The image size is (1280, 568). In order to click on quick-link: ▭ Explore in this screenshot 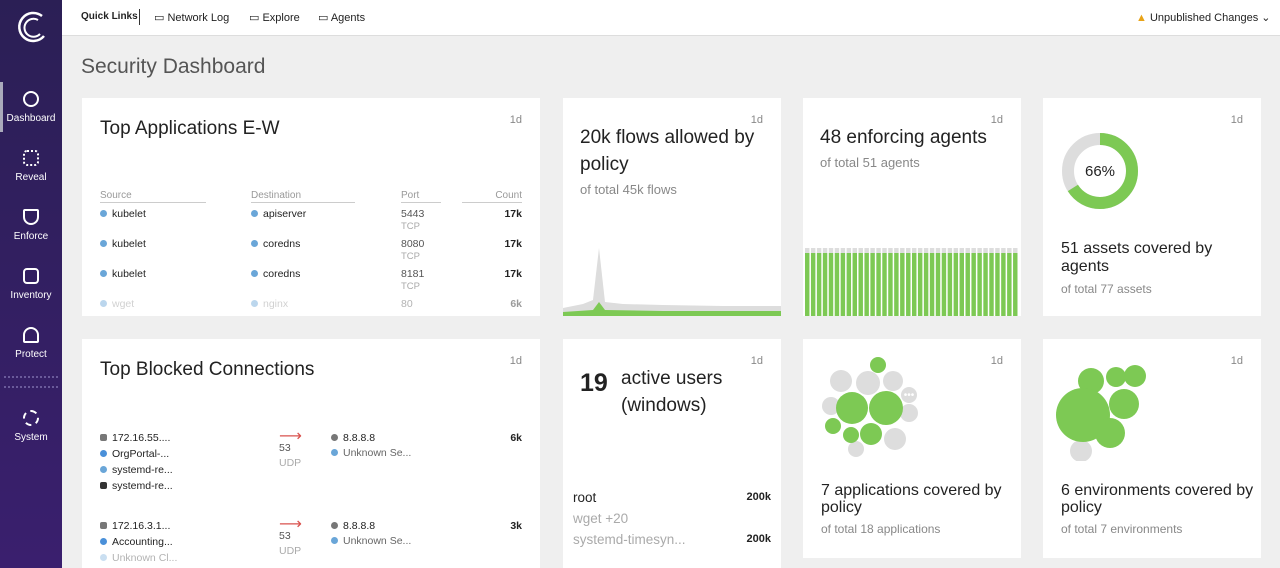, I will do `click(274, 18)`.